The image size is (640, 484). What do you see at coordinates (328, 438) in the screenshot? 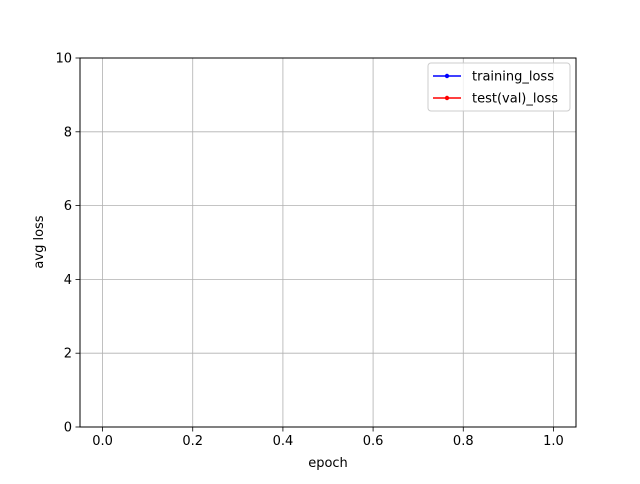
I see `x-axis-ticks: 0.0 0.2 0.4 0.6 0.8 1.0` at bounding box center [328, 438].